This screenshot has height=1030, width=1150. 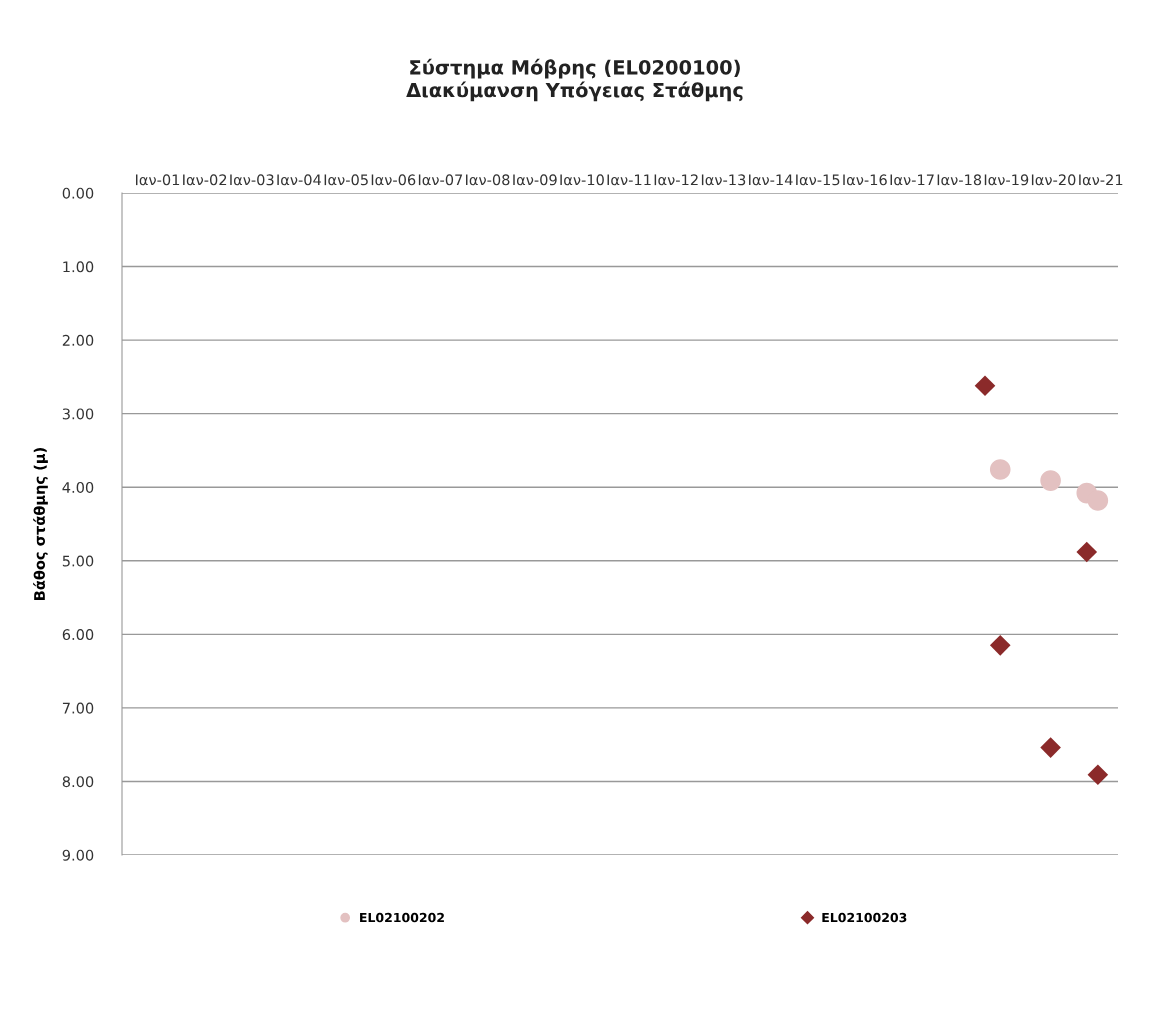 I want to click on x-tick-label: Ιαν-05, so click(x=346, y=180).